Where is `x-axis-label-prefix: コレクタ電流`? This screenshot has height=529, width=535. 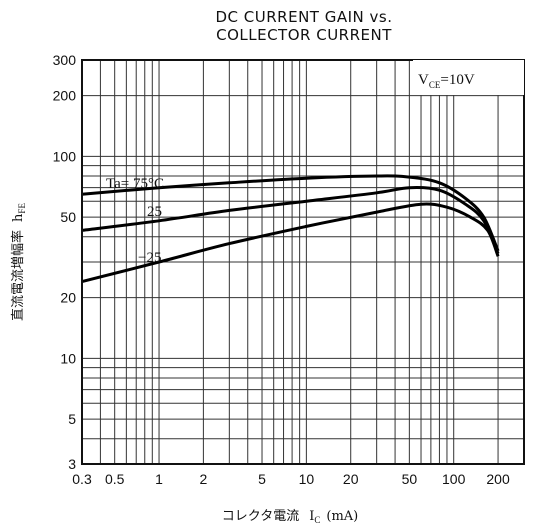 x-axis-label-prefix: コレクタ電流 is located at coordinates (260, 516).